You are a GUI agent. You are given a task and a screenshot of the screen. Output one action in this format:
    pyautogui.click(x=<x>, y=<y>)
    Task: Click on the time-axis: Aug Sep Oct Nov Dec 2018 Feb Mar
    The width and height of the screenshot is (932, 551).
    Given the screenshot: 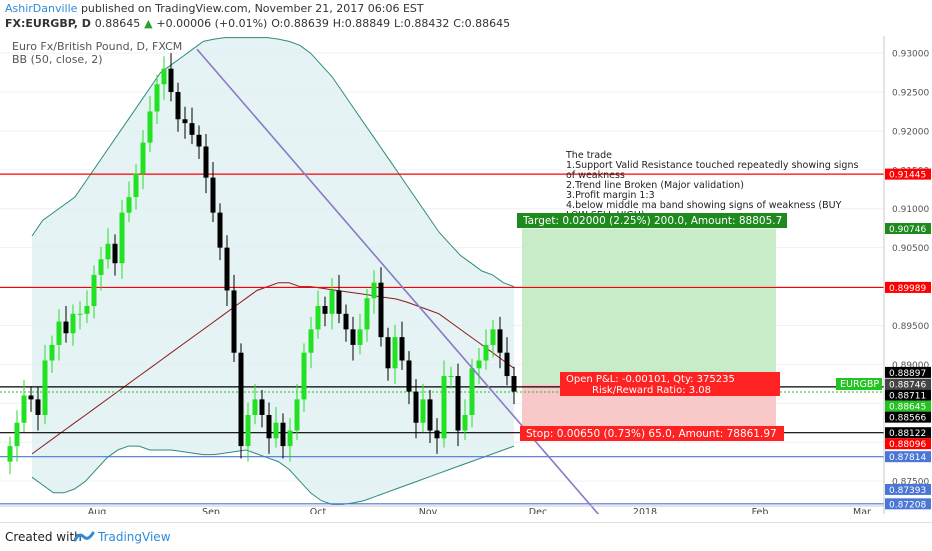 What is the action you would take?
    pyautogui.click(x=442, y=511)
    